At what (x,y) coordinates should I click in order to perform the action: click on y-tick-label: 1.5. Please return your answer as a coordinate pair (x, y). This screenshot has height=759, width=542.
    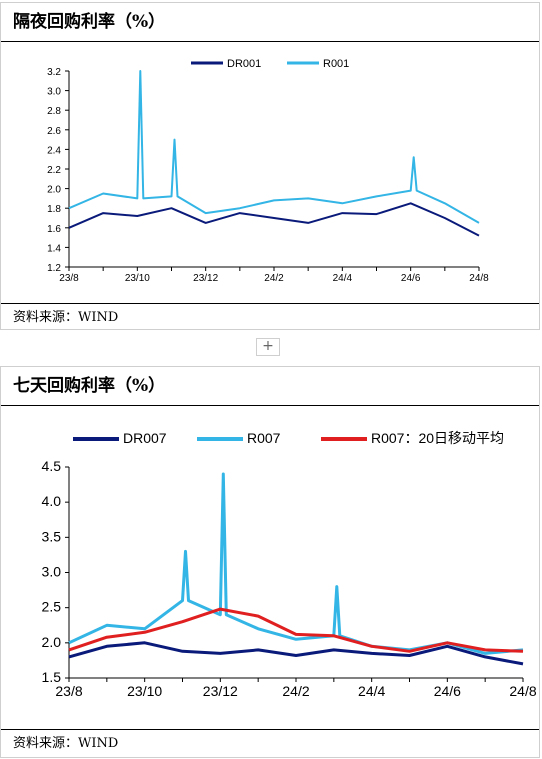
    Looking at the image, I should click on (52, 677).